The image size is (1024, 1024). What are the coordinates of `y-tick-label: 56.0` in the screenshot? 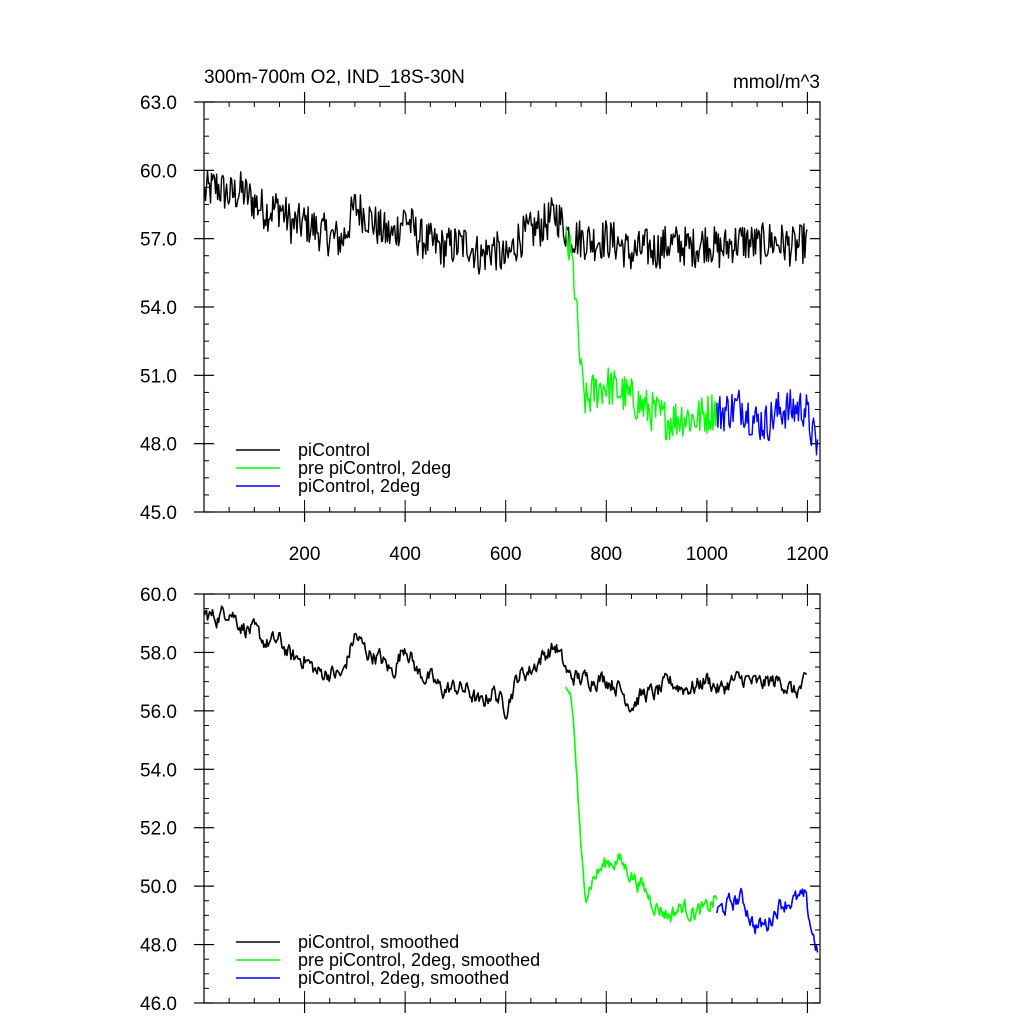 It's located at (158, 712).